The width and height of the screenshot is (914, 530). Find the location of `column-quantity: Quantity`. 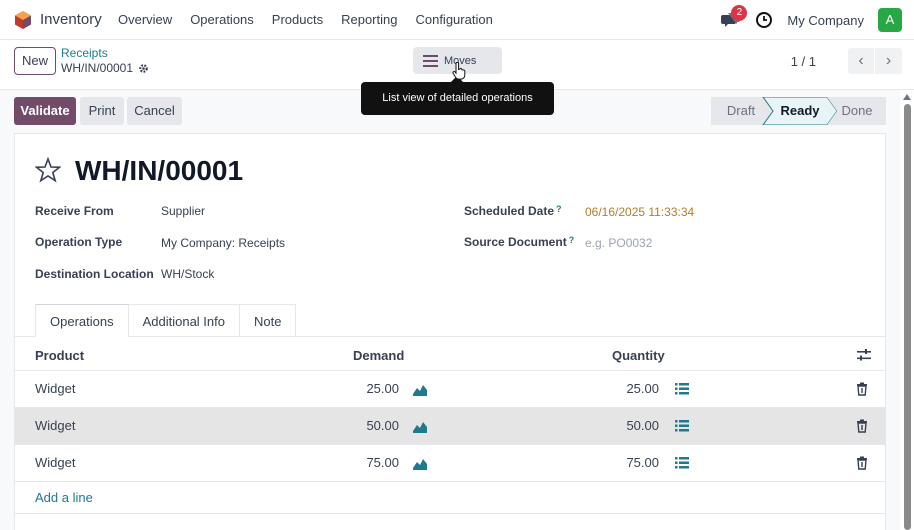

column-quantity: Quantity is located at coordinates (638, 355).